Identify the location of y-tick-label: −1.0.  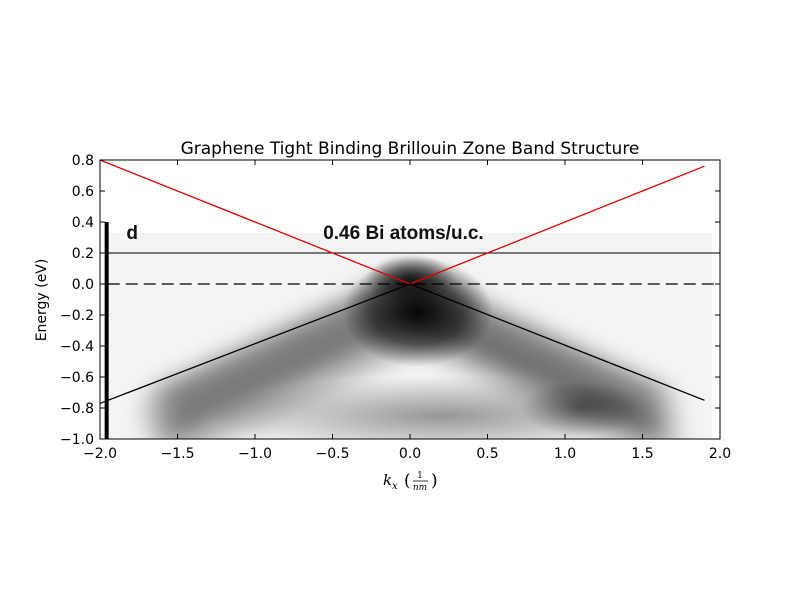
(77, 440).